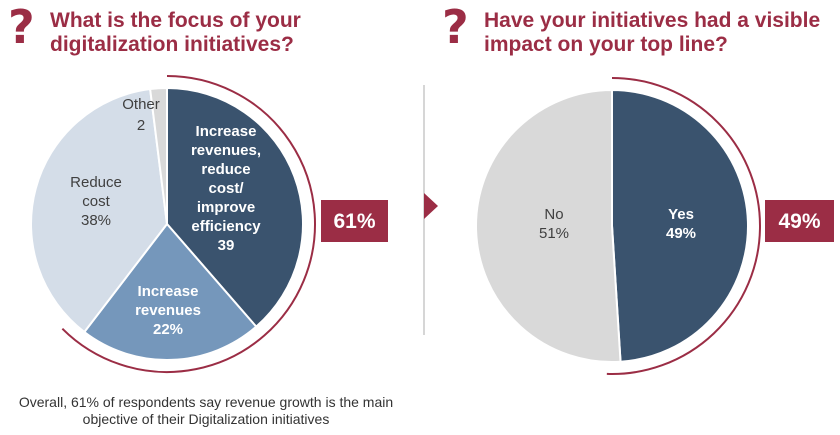 The height and width of the screenshot is (435, 840). Describe the element at coordinates (141, 115) in the screenshot. I see `slice-label-other: Other 2` at that location.